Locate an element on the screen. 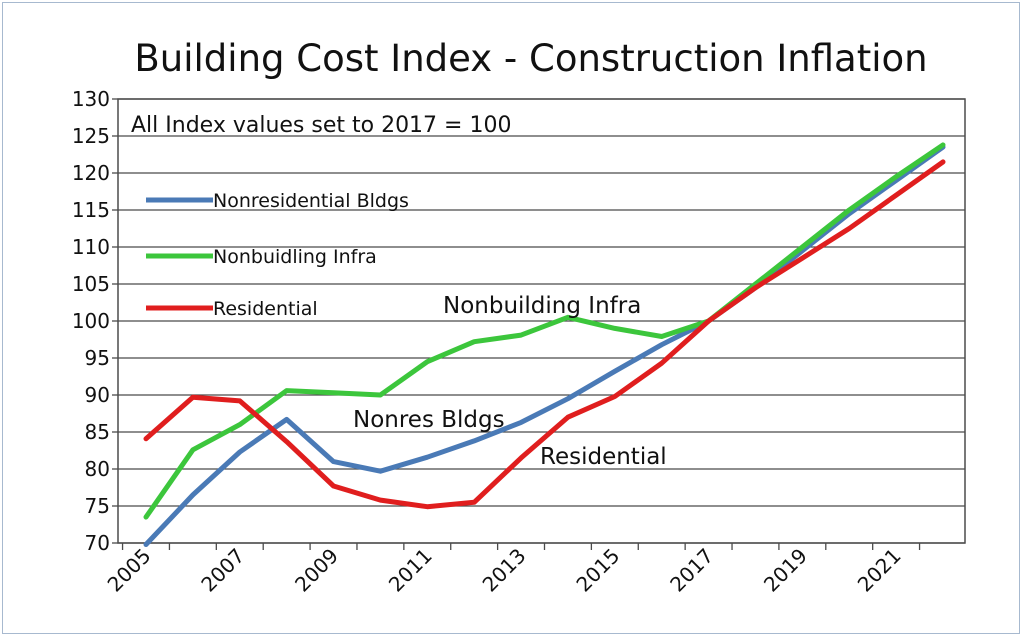 This screenshot has height=638, width=1024. x-axis-ticks: 2005 2007 2009 2011 2013 2015 2017 2019 2021 is located at coordinates (512, 570).